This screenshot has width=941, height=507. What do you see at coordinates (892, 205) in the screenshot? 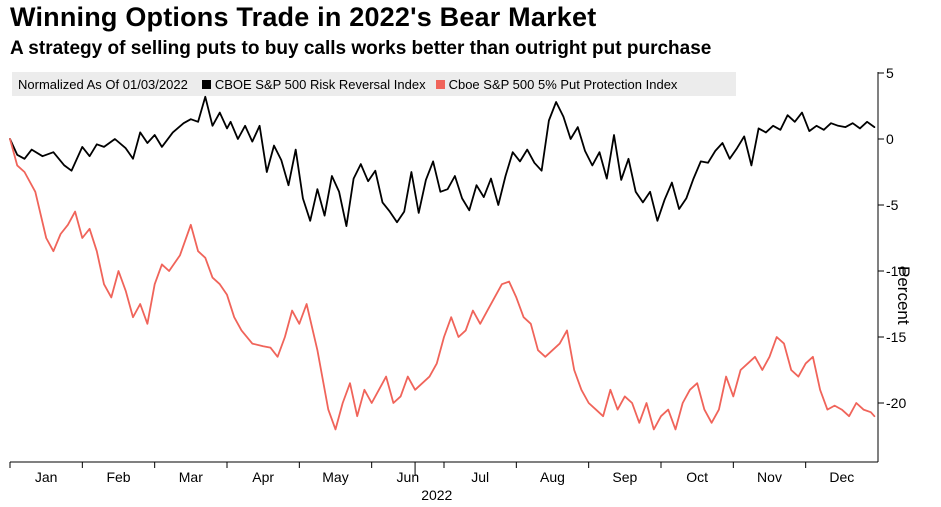
I see `y-tick-label: -5` at bounding box center [892, 205].